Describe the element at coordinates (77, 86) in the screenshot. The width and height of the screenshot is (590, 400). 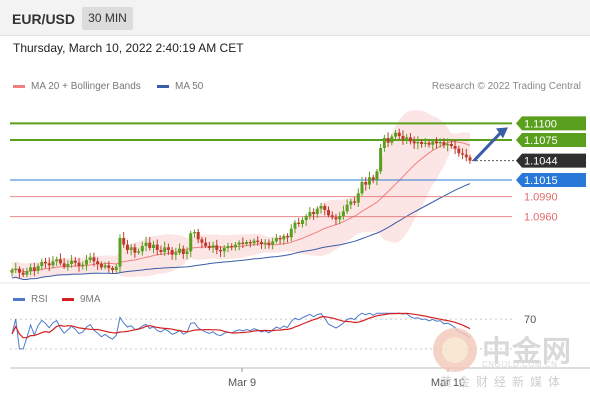
I see `legend-bollinger: MA 20 + Bollinger Bands` at that location.